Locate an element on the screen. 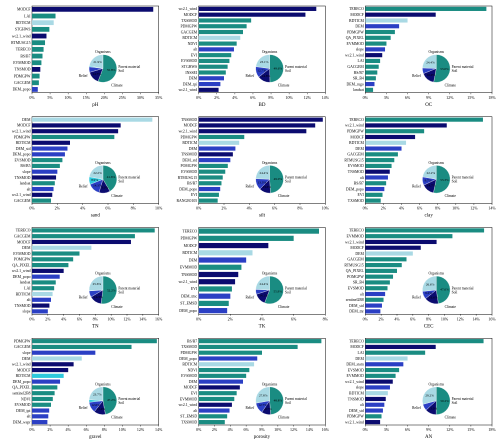 This screenshot has height=443, width=500. pie-pct-label: 14.7% is located at coordinates (97, 74).